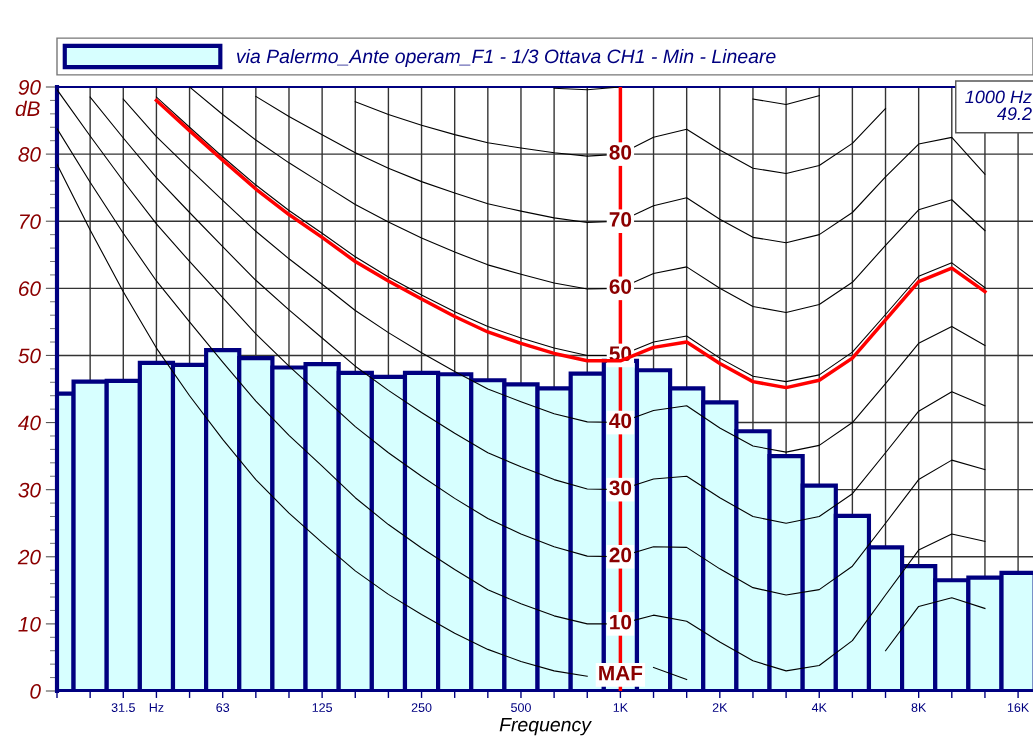 Image resolution: width=1033 pixels, height=749 pixels. I want to click on y-axis-title: dB, so click(27, 108).